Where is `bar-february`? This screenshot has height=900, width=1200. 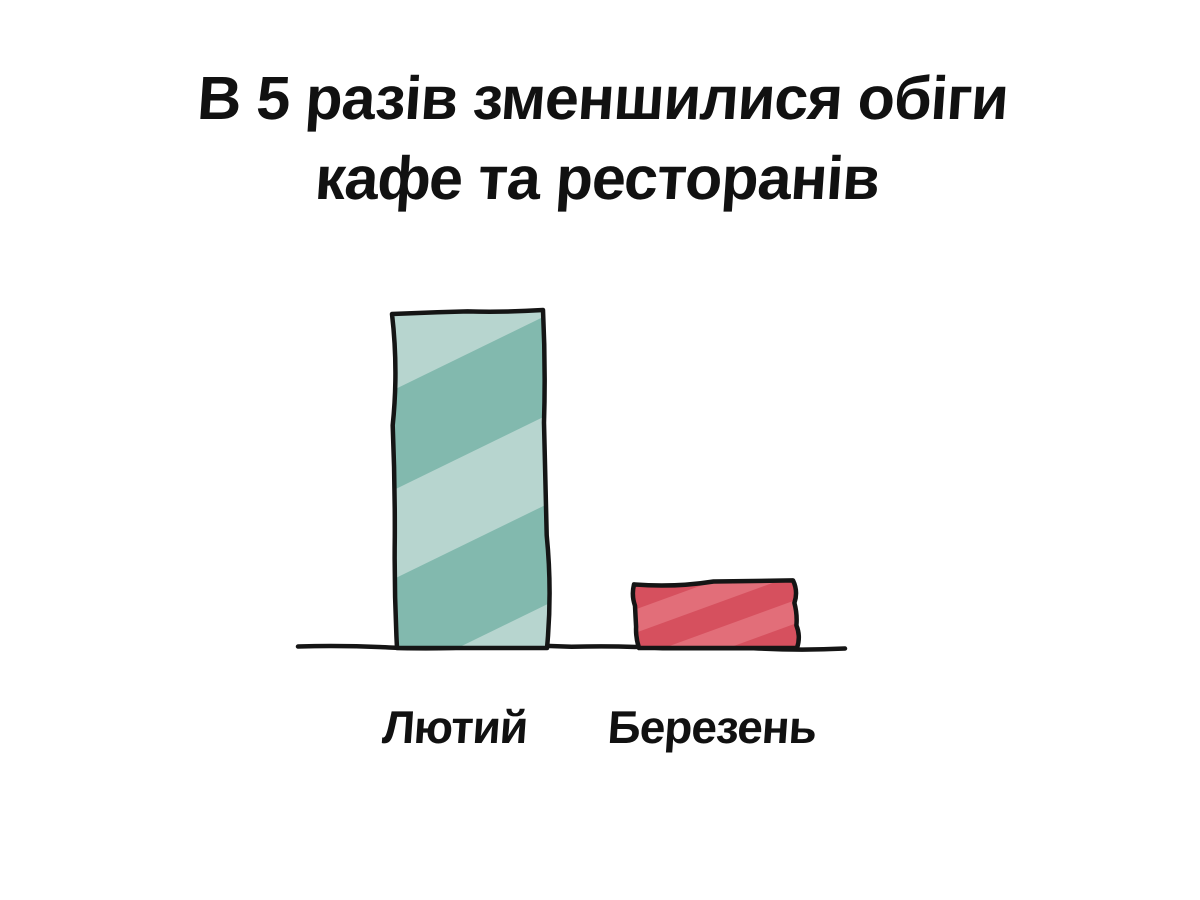
bar-february is located at coordinates (470, 479).